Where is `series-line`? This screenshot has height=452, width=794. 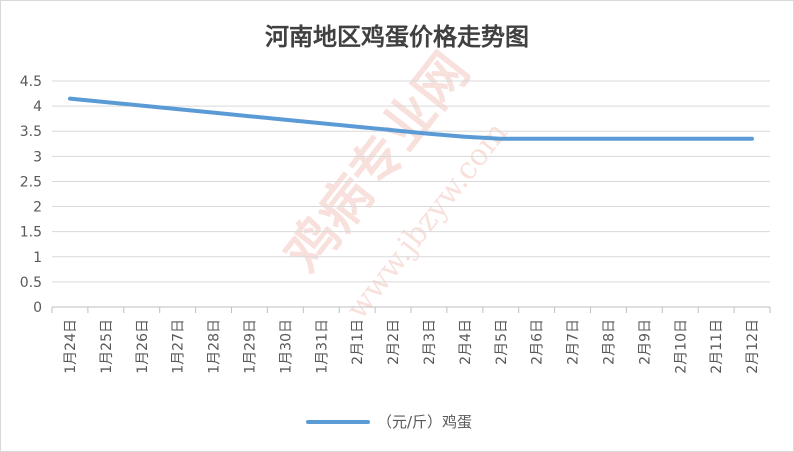 series-line is located at coordinates (411, 118).